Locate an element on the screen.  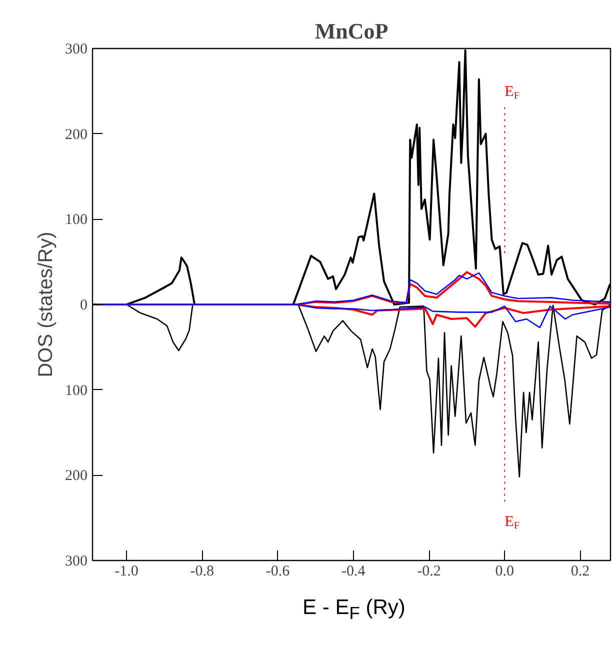
x-tick-label: -0.6 is located at coordinates (278, 572).